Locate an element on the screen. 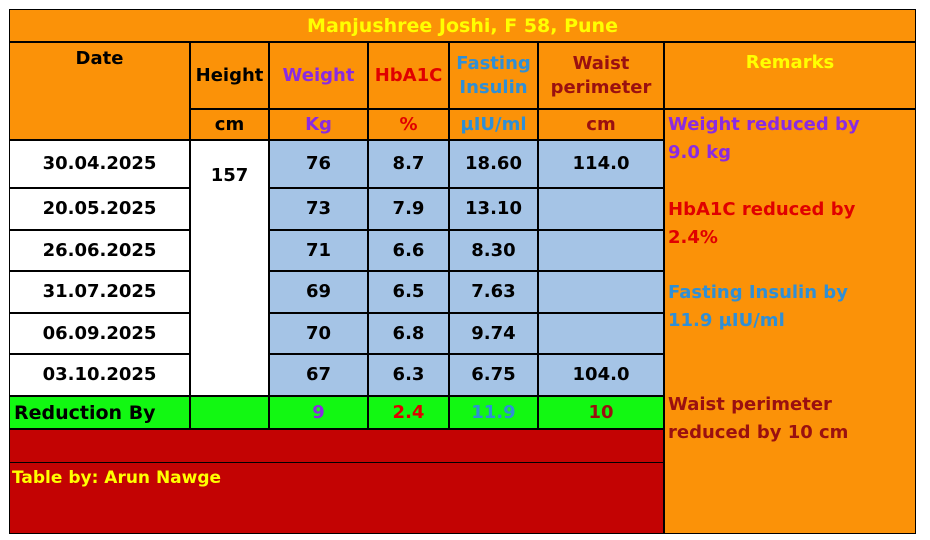 The height and width of the screenshot is (540, 930). row-5-insulin: 9.74 is located at coordinates (493, 333).